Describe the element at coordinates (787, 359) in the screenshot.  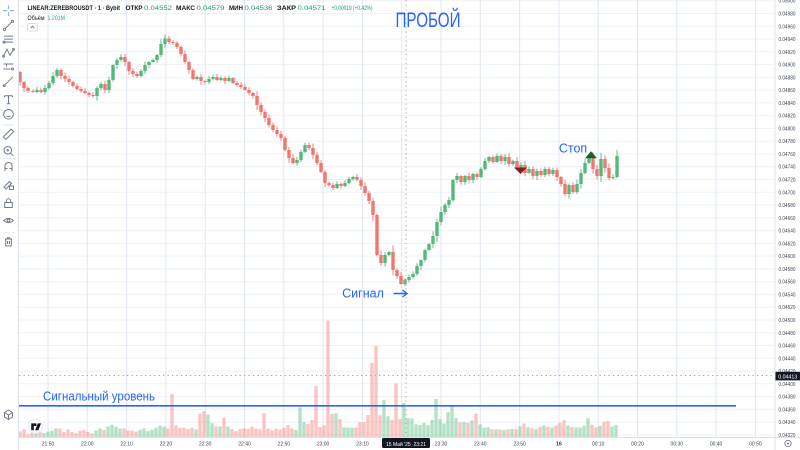
I see `svg-text: 0.04440` at that location.